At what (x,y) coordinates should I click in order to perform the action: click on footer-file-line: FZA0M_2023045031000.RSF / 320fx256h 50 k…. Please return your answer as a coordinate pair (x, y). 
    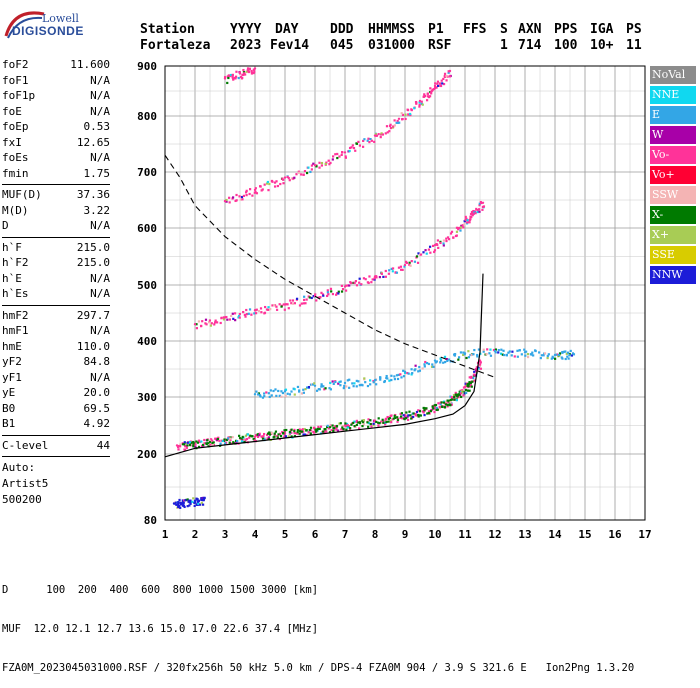
    Looking at the image, I should click on (318, 668).